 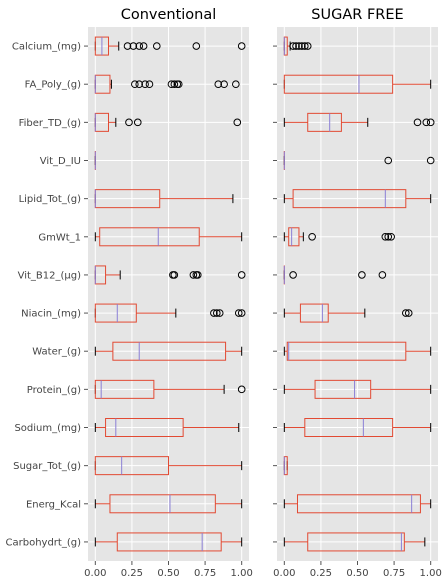 I want to click on category-label: Fiber_TD_(g), so click(x=50, y=123).